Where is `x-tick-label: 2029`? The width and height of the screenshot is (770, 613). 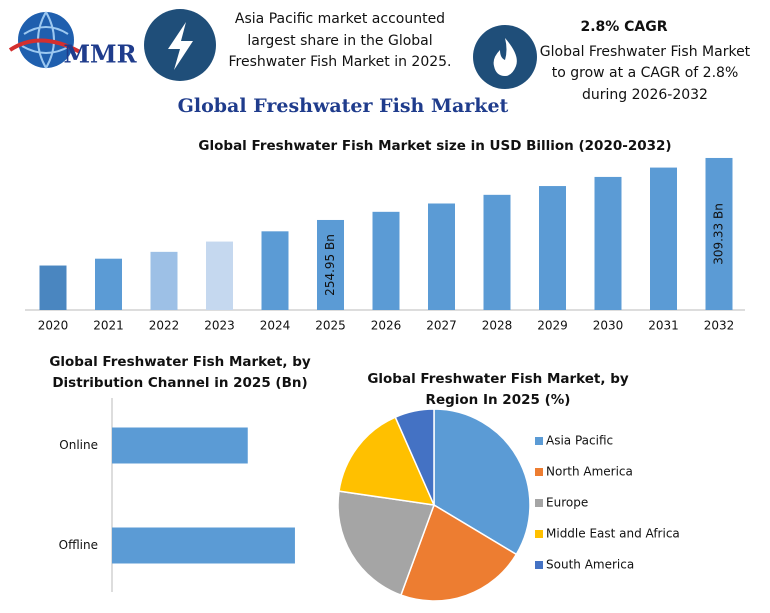
x-tick-label: 2029 is located at coordinates (552, 326).